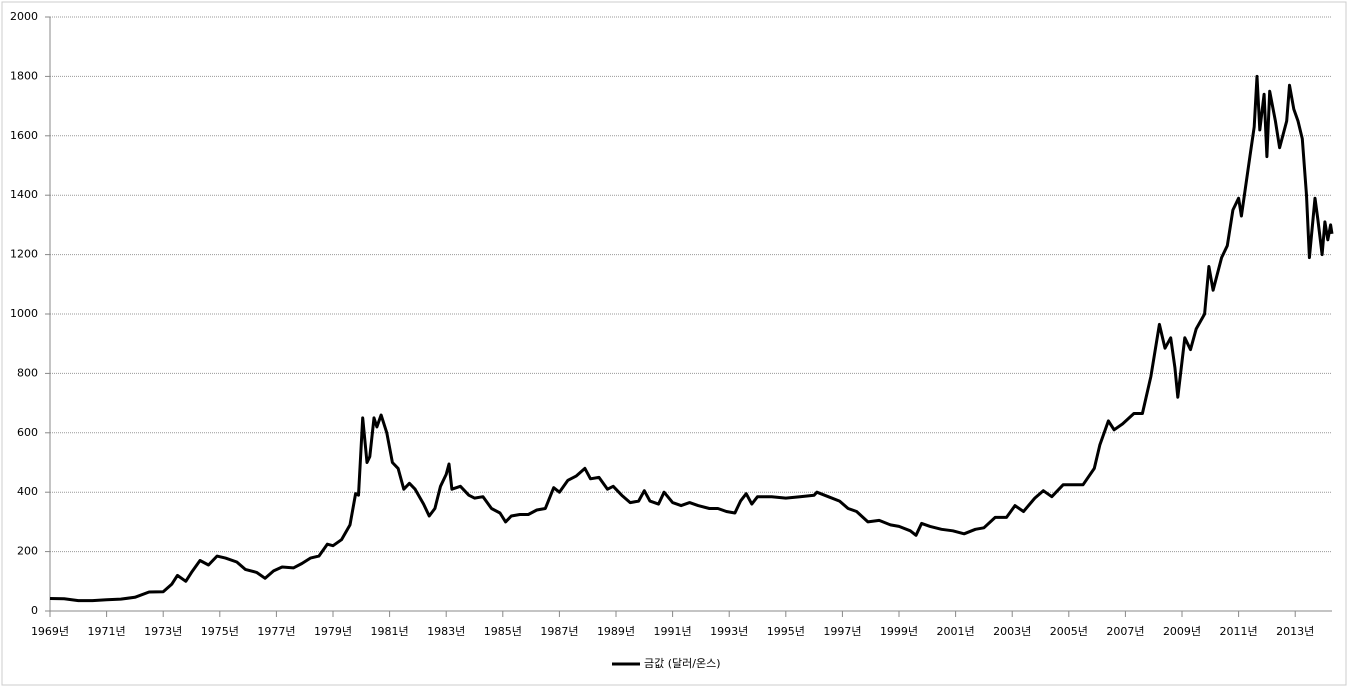 This screenshot has width=1349, height=692. Describe the element at coordinates (1069, 631) in the screenshot. I see `x-tick-label: 2005년` at that location.